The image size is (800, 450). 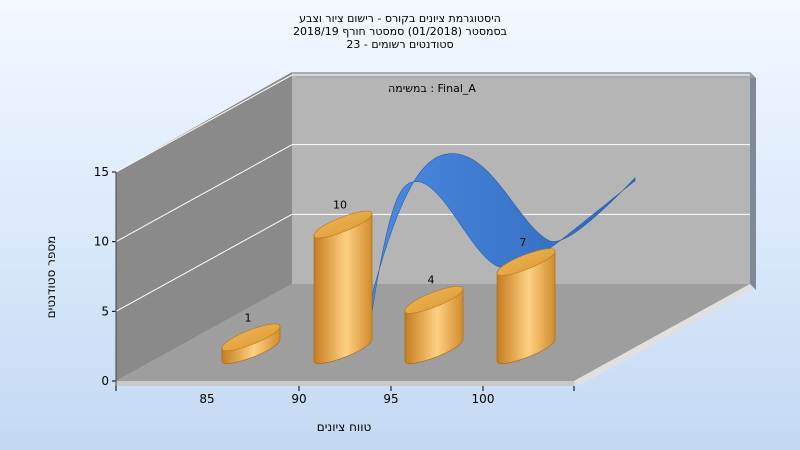 I want to click on x-tick-label: 100, so click(x=483, y=399).